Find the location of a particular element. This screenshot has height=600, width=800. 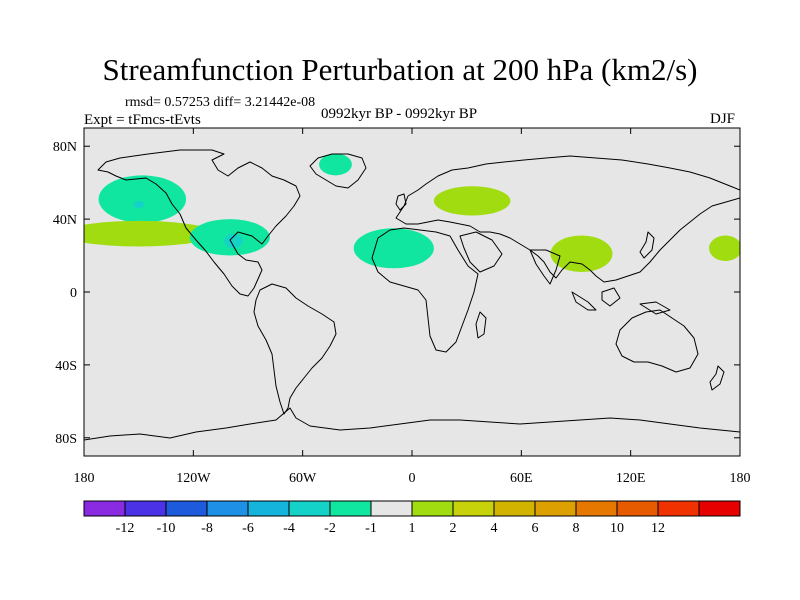

lat-tick-label: 40S is located at coordinates (66, 366).